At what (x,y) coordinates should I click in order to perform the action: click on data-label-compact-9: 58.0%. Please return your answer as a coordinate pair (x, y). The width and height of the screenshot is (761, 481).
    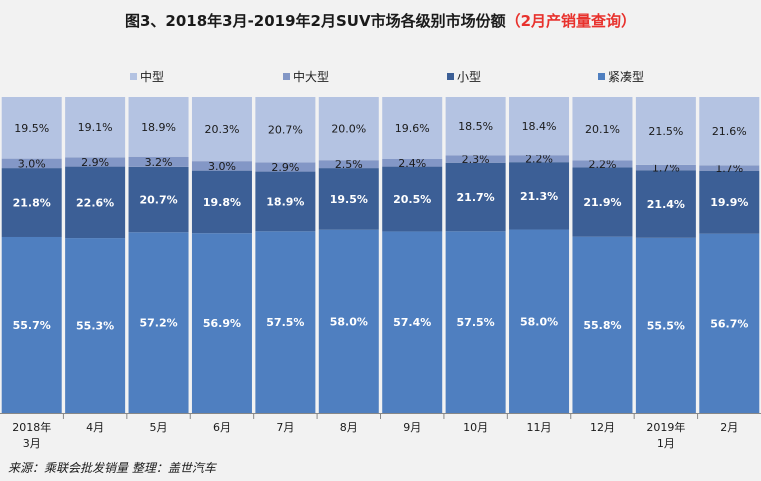
    Looking at the image, I should click on (539, 321).